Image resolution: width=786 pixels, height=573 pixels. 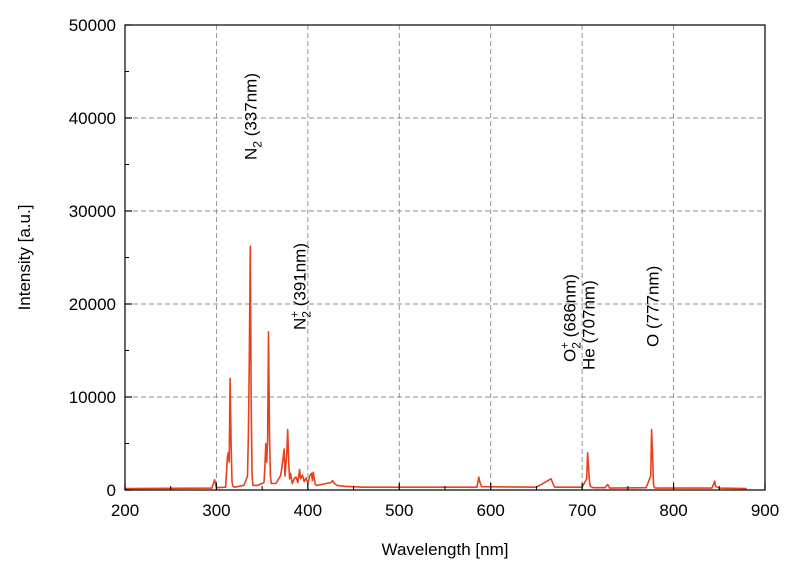 What do you see at coordinates (445, 549) in the screenshot?
I see `x-axis-title: Wavelength [nm]` at bounding box center [445, 549].